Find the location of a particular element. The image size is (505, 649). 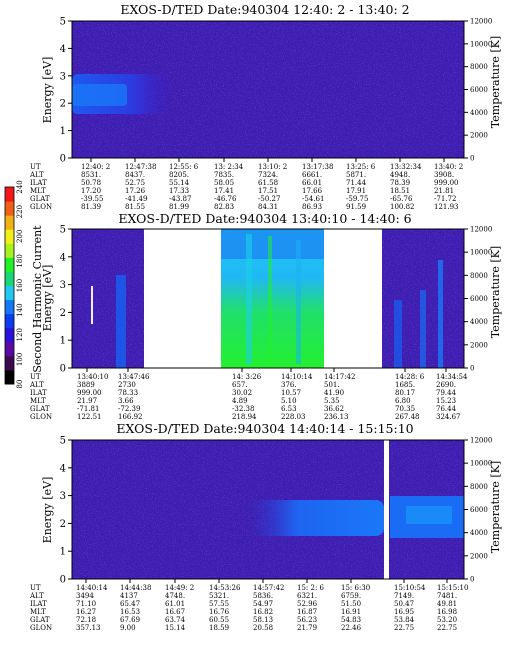

table-cell: 14:40:14 is located at coordinates (92, 588).